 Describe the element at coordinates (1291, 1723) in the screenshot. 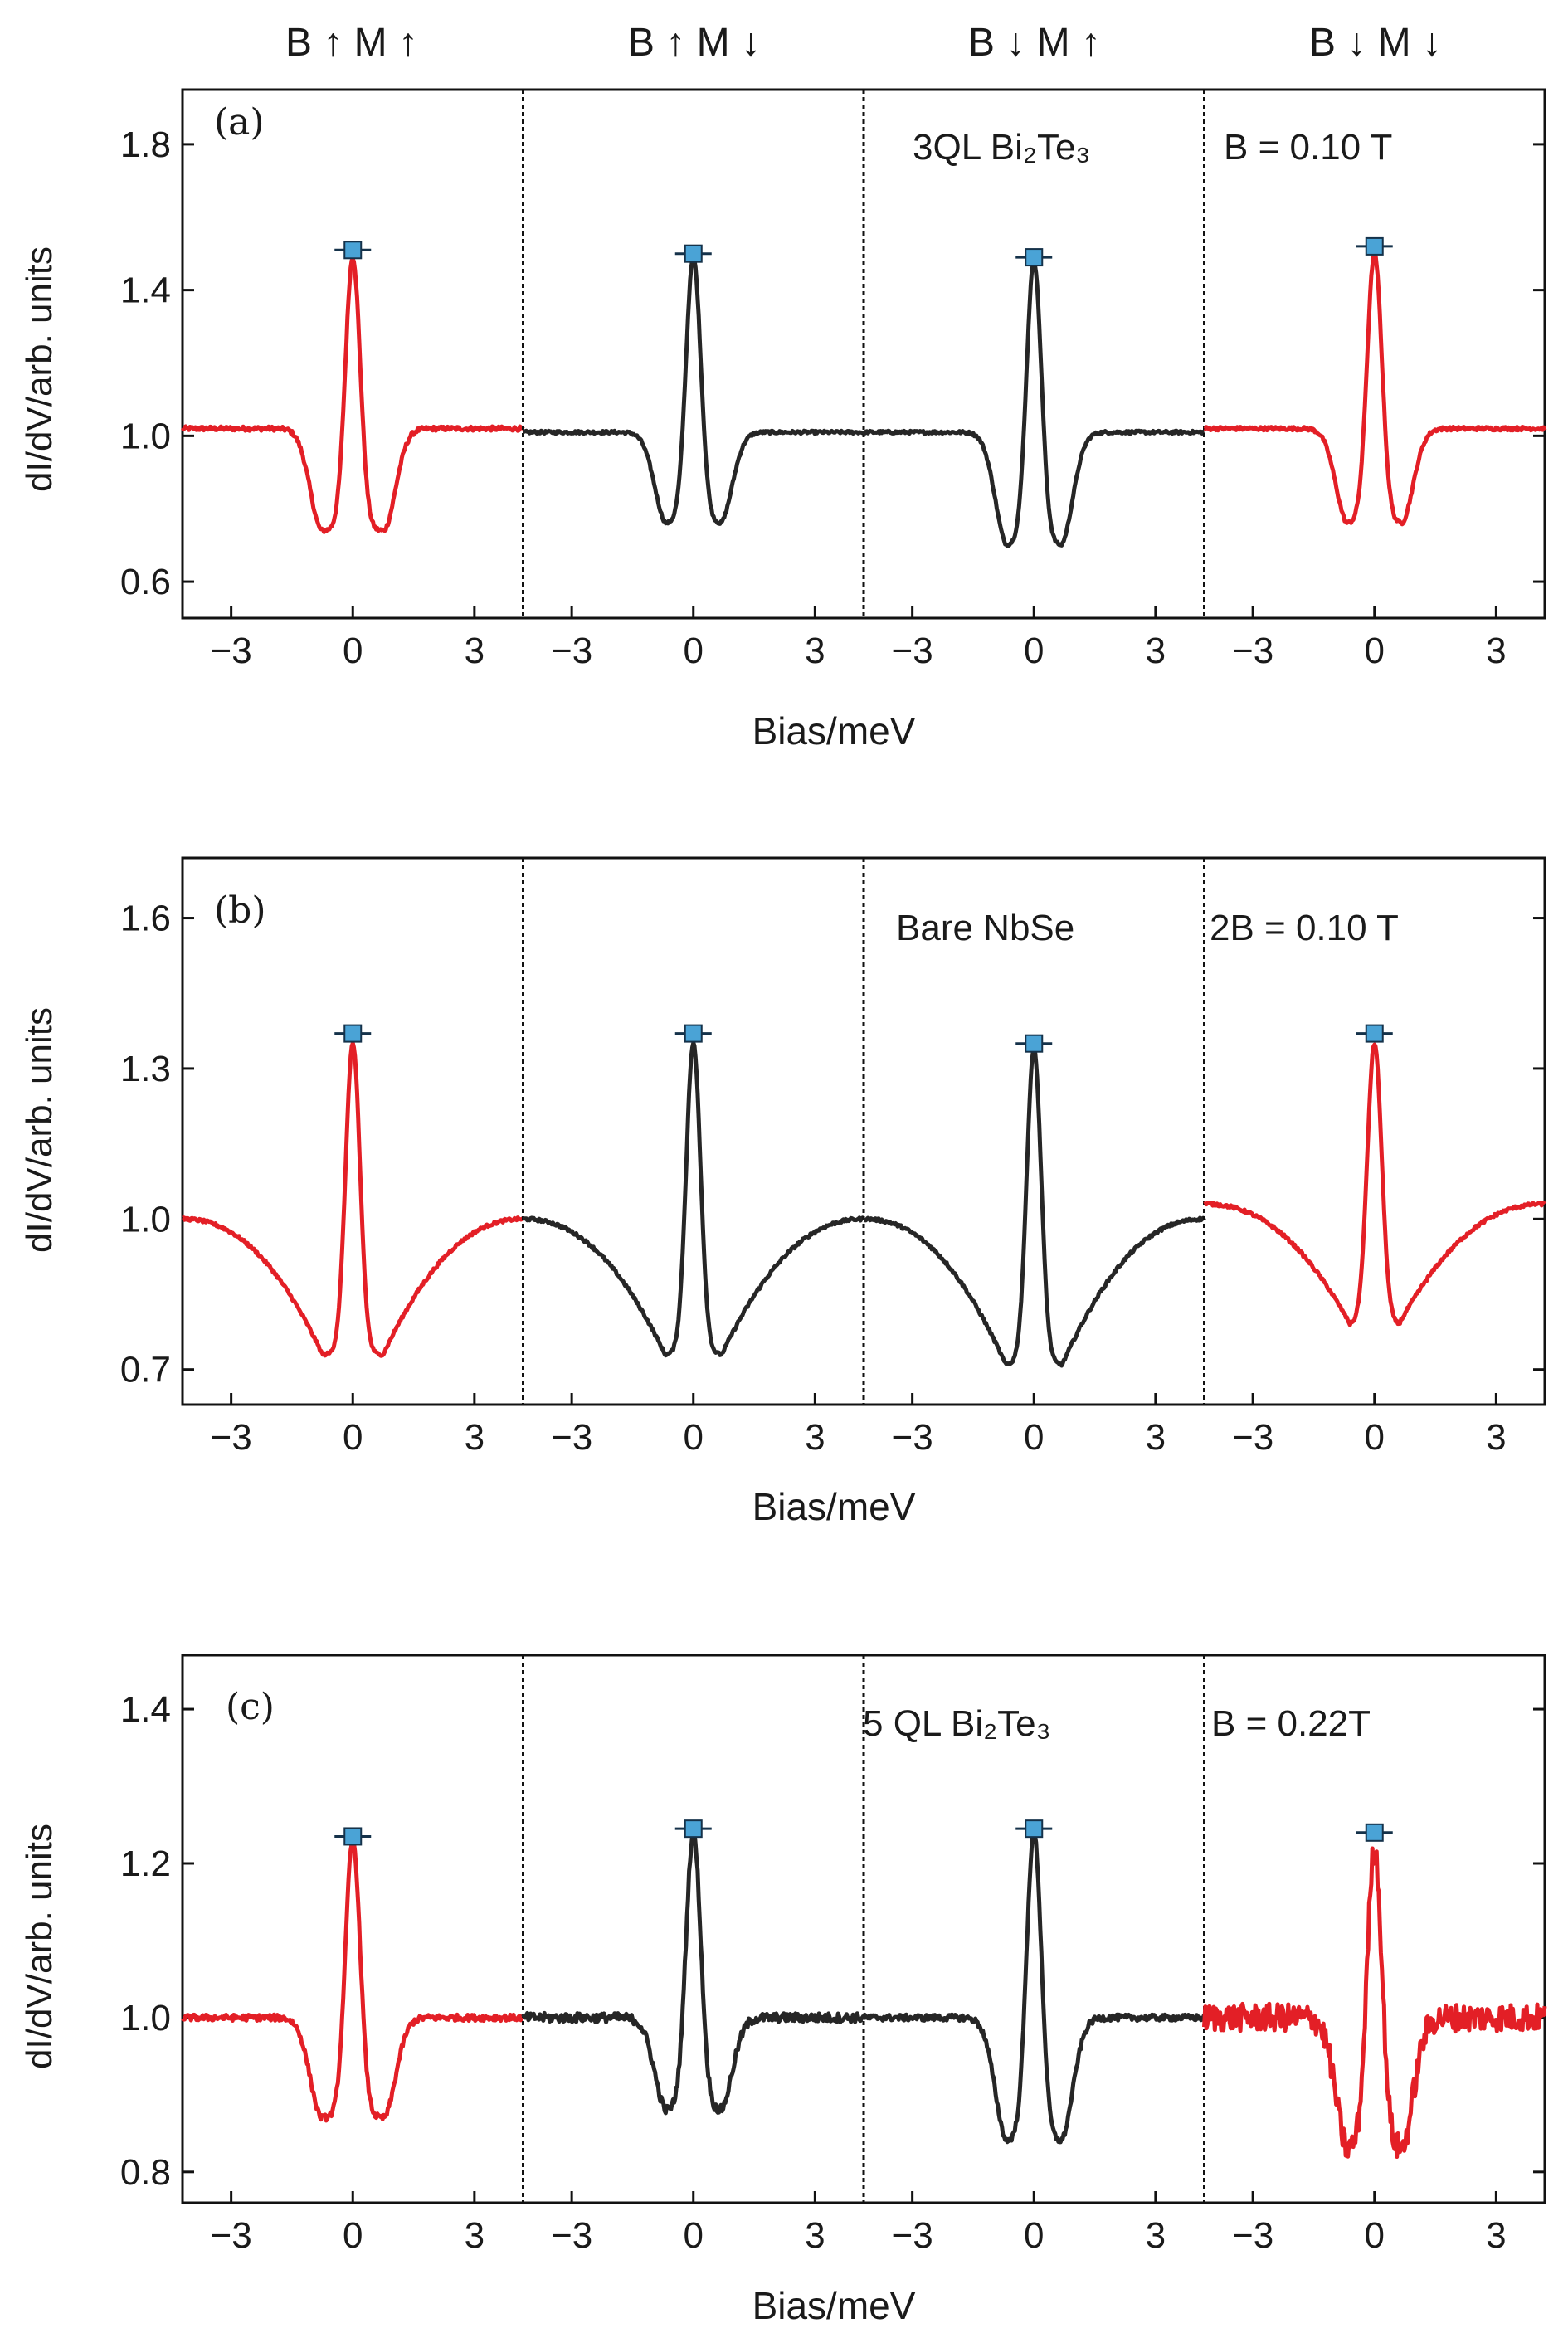

I see `annotation-field: B = 0.22T` at that location.